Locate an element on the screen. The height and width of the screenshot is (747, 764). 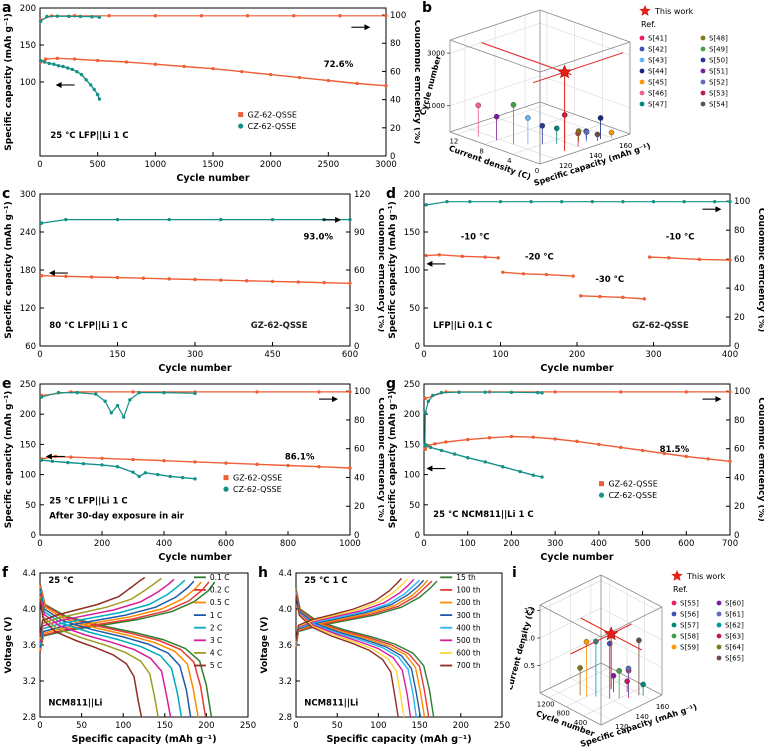
svg-text: 5 C is located at coordinates (216, 665).